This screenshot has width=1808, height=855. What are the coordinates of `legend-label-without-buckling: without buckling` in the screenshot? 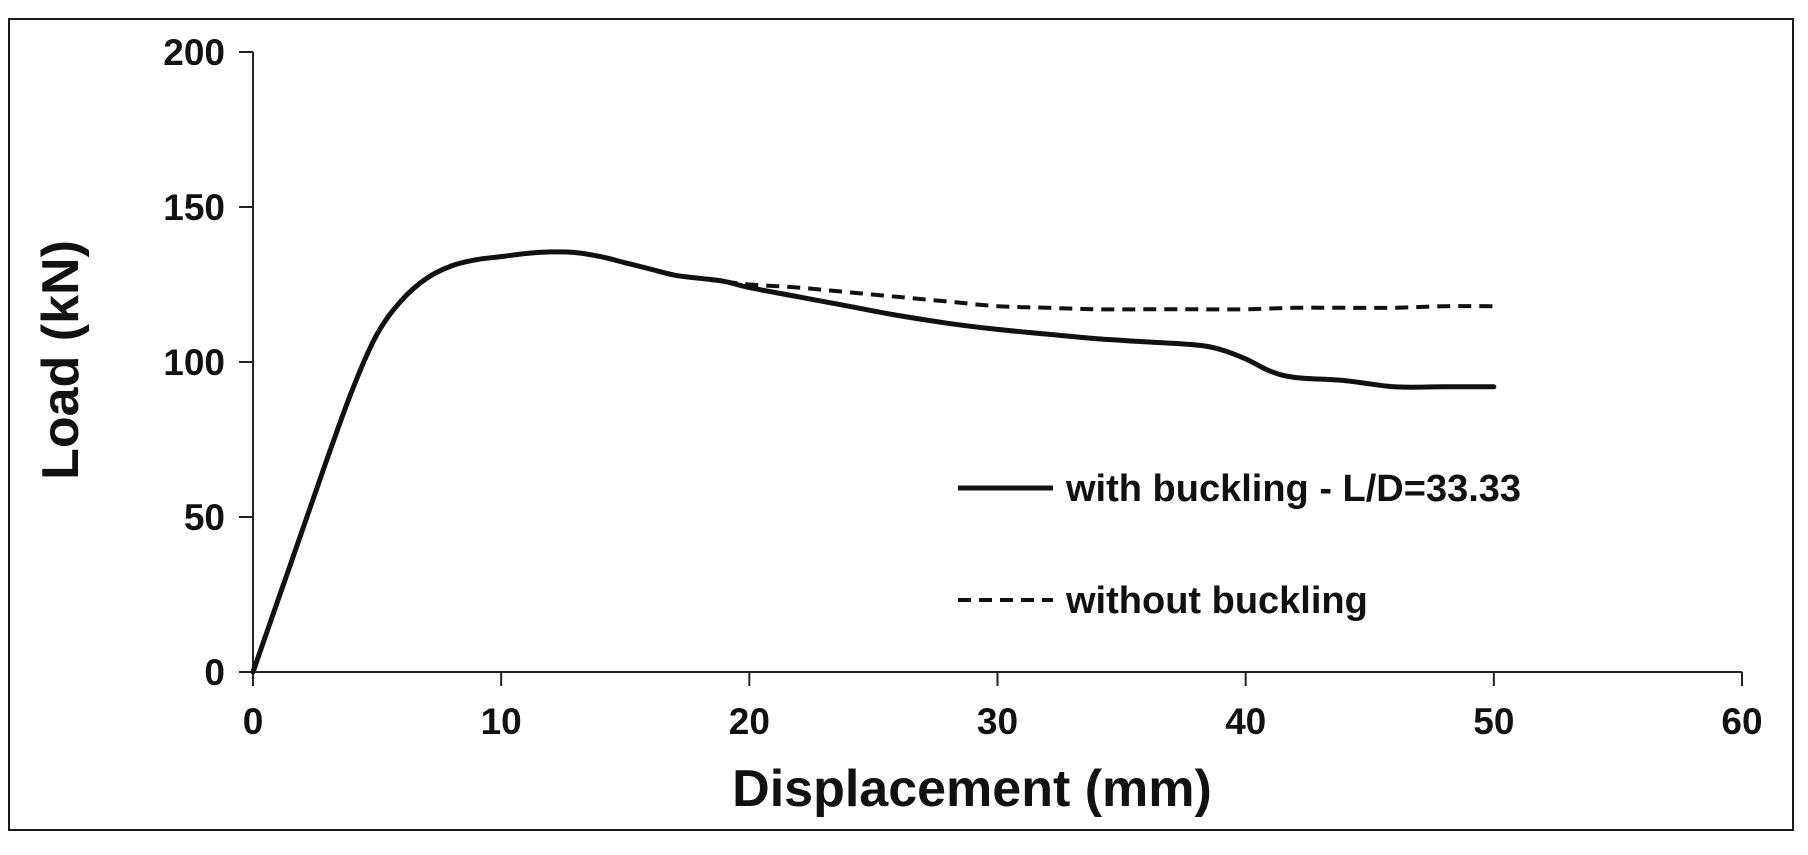 It's located at (1216, 601).